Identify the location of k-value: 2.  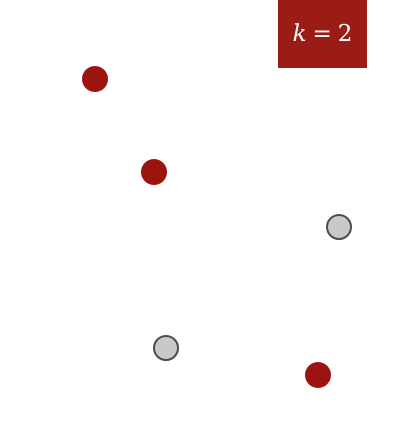
(345, 34).